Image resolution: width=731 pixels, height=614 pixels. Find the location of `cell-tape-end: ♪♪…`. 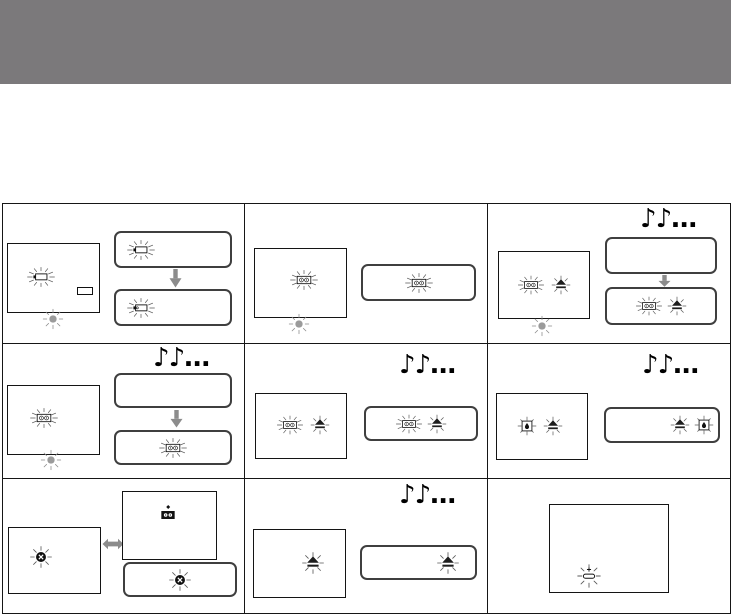

cell-tape-end: ♪♪… is located at coordinates (609, 274).